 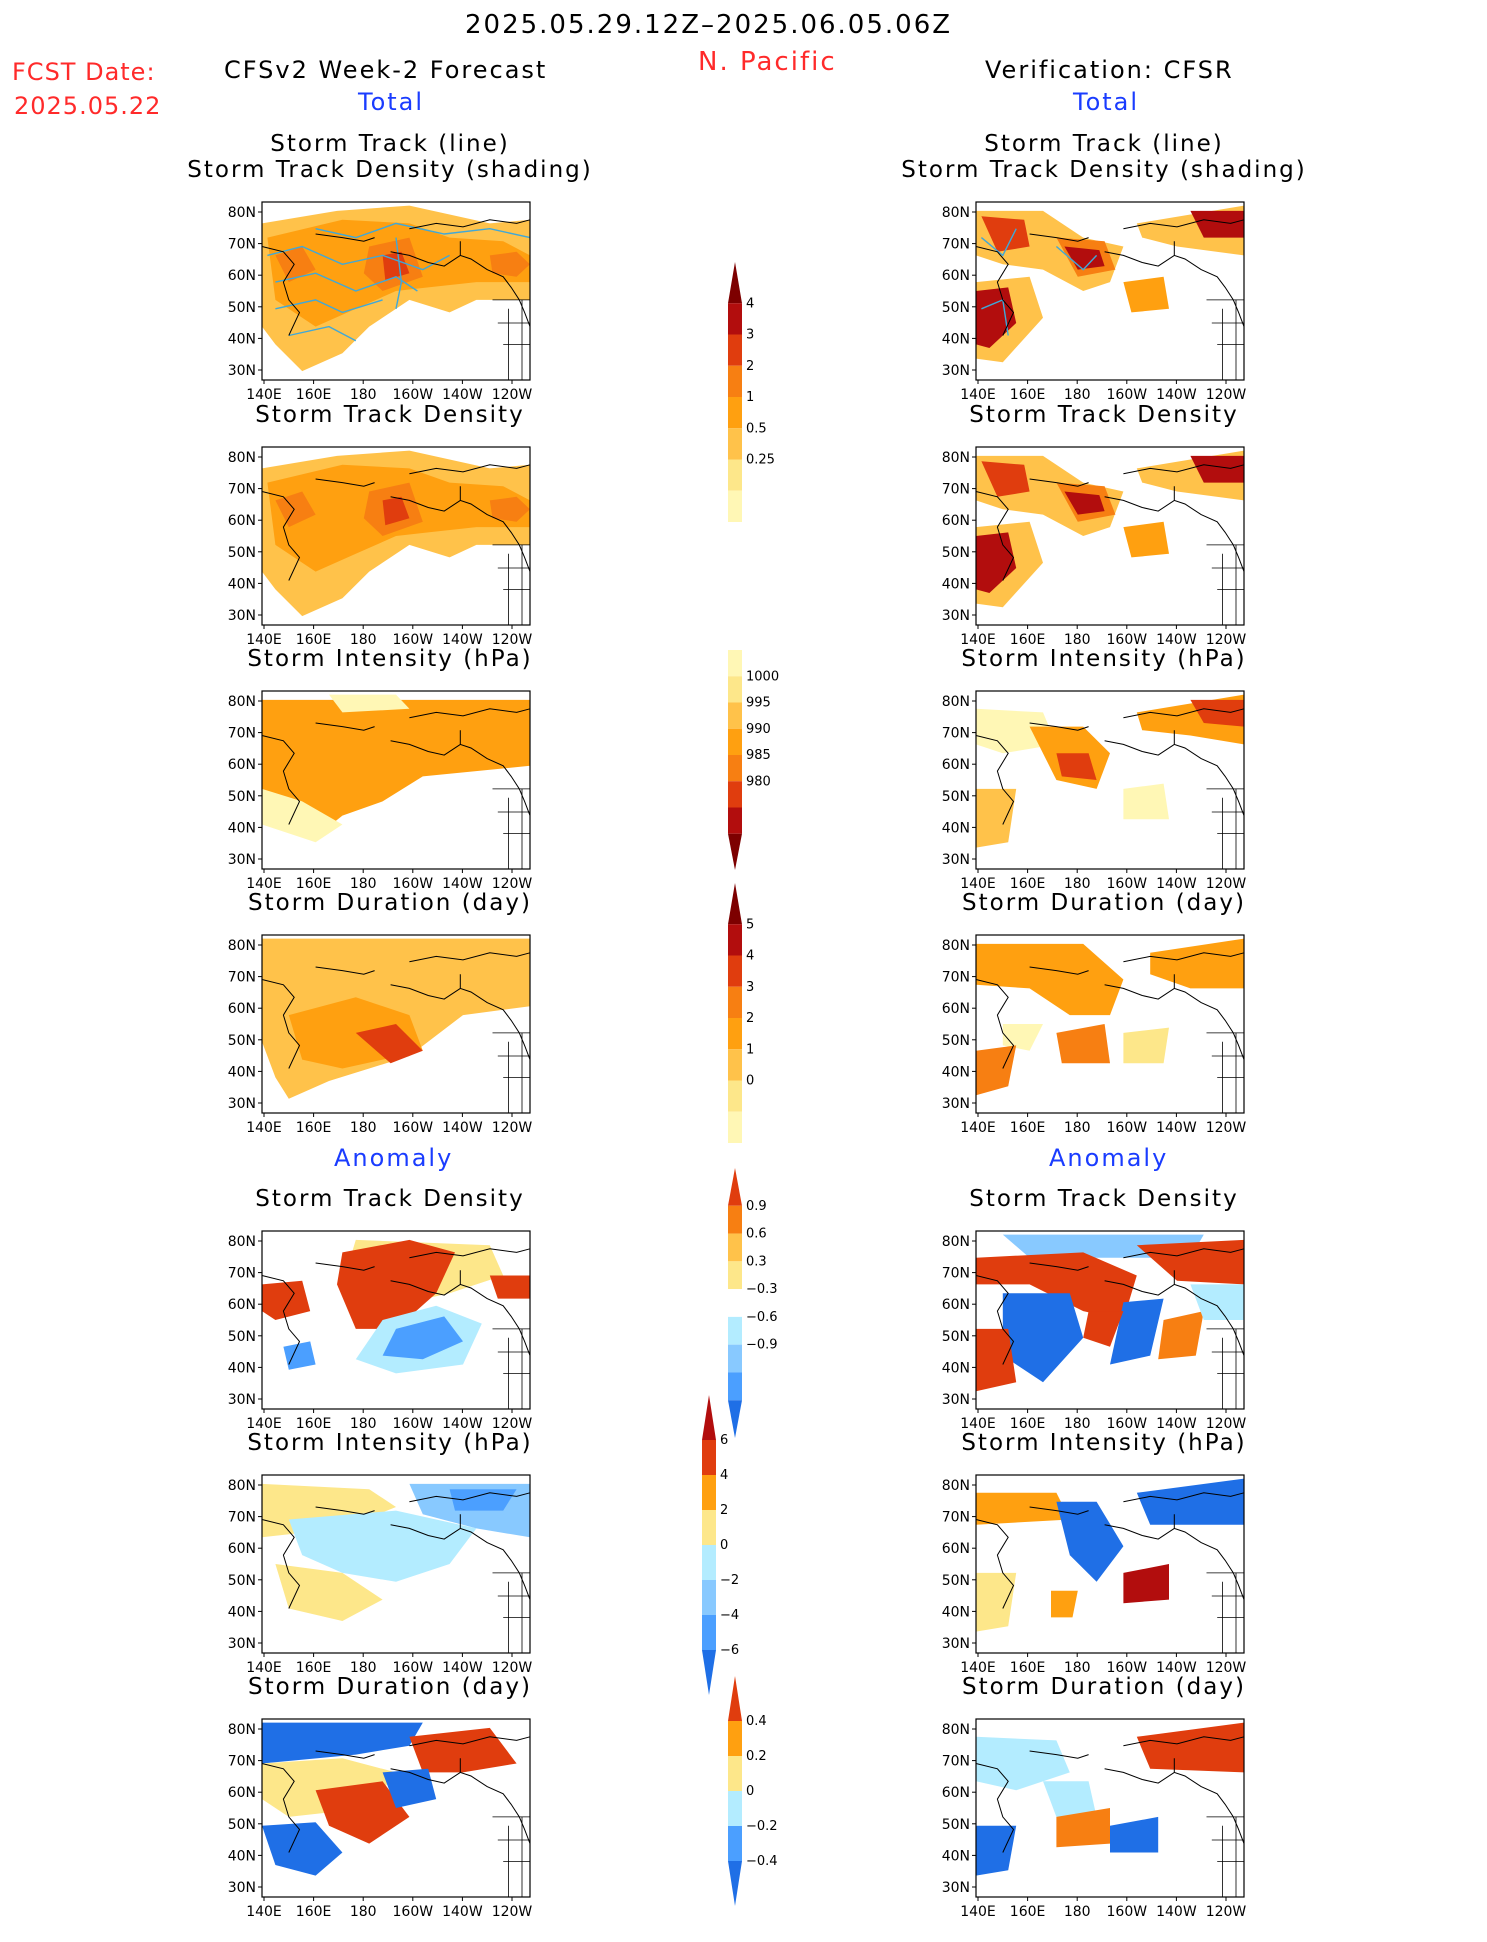 I want to click on colorbar-label: −0.9, so click(x=762, y=1345).